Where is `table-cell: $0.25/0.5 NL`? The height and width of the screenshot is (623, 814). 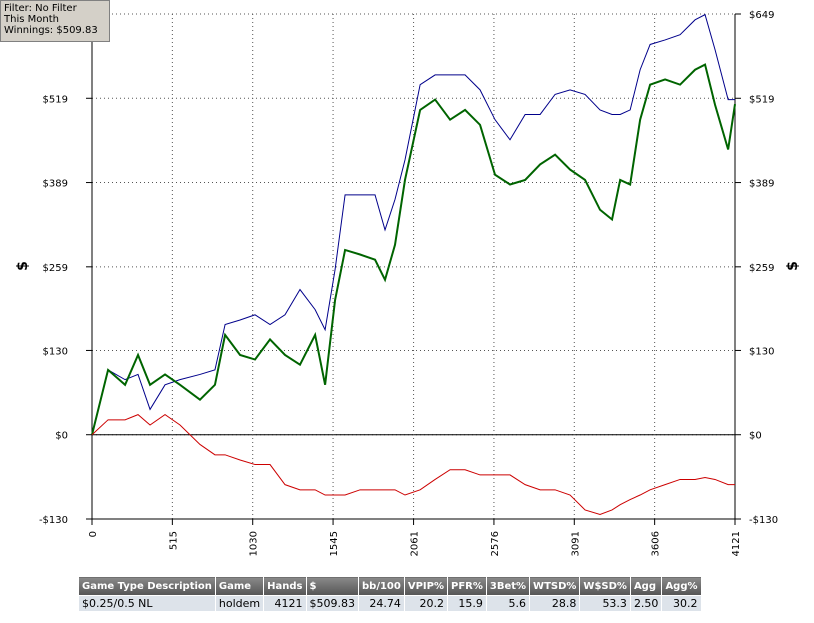 table-cell: $0.25/0.5 NL is located at coordinates (147, 603).